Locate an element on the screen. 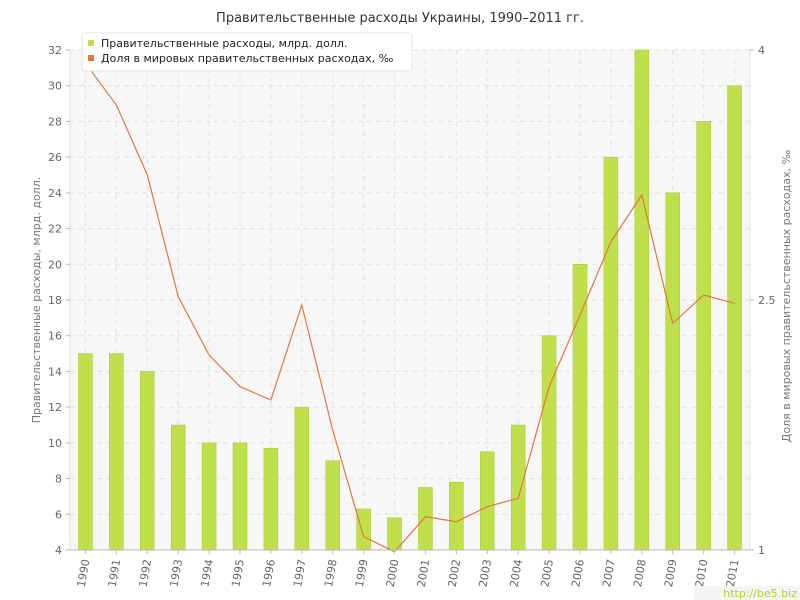 The image size is (800, 600). y-tick-label: 12 is located at coordinates (55, 407).